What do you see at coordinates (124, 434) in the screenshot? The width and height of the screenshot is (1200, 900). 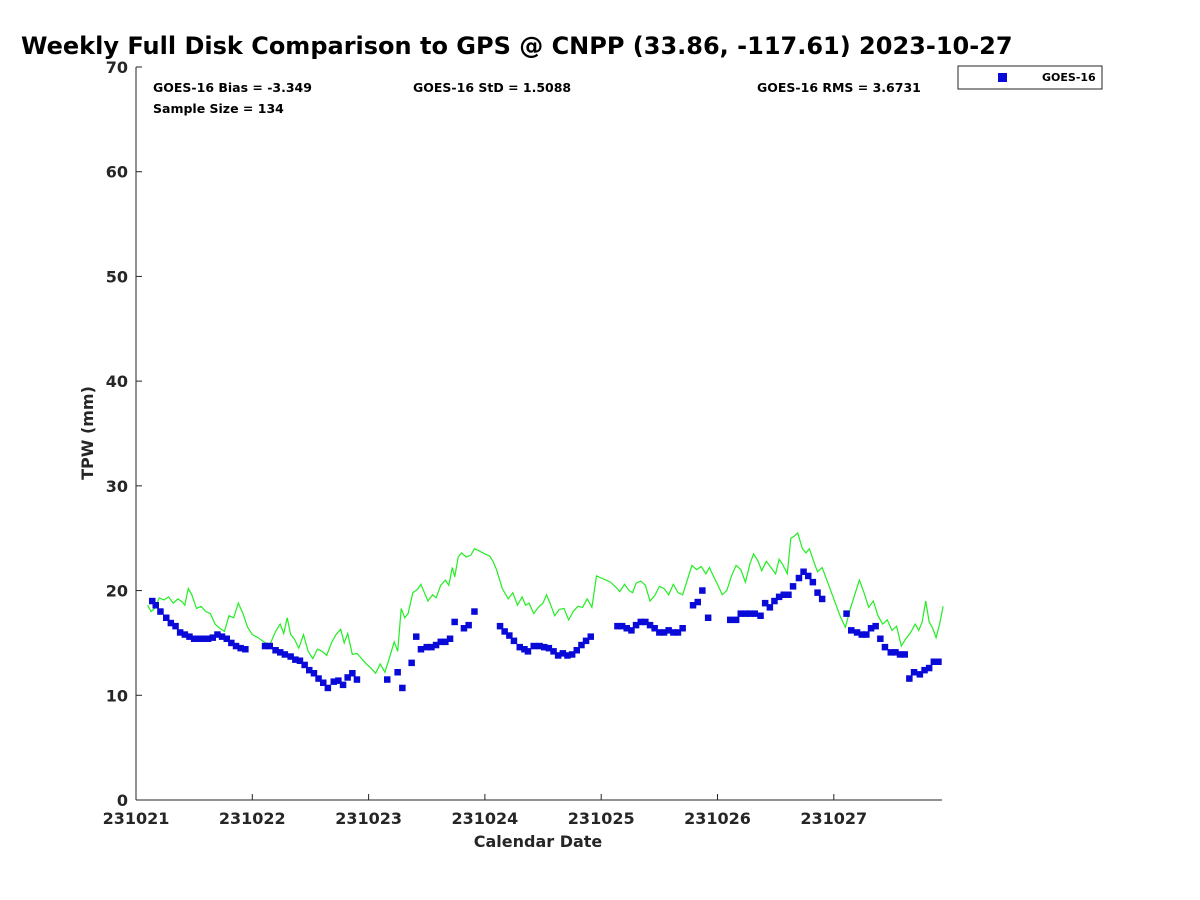 I see `y-ticks: 0 10 20 30 40 50 60 70` at bounding box center [124, 434].